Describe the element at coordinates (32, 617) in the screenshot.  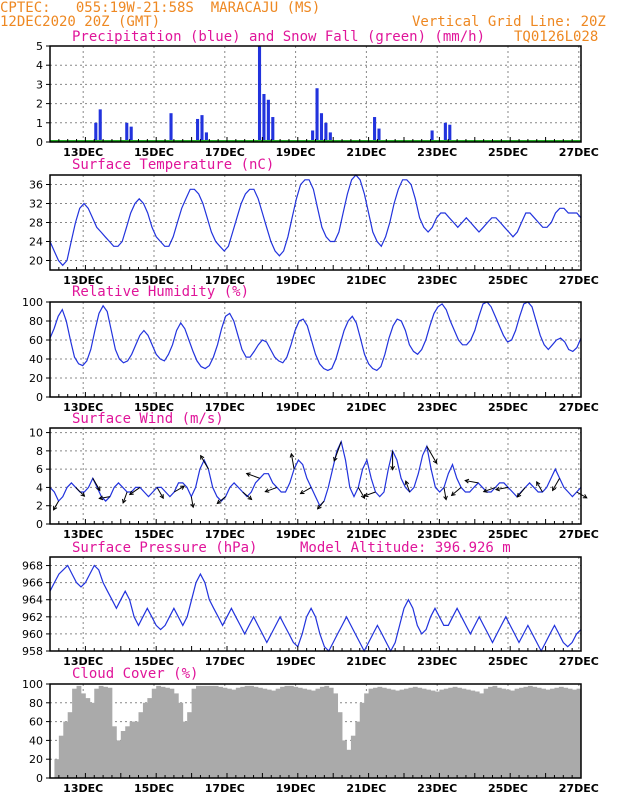
I see `y-tick-label: 962` at that location.